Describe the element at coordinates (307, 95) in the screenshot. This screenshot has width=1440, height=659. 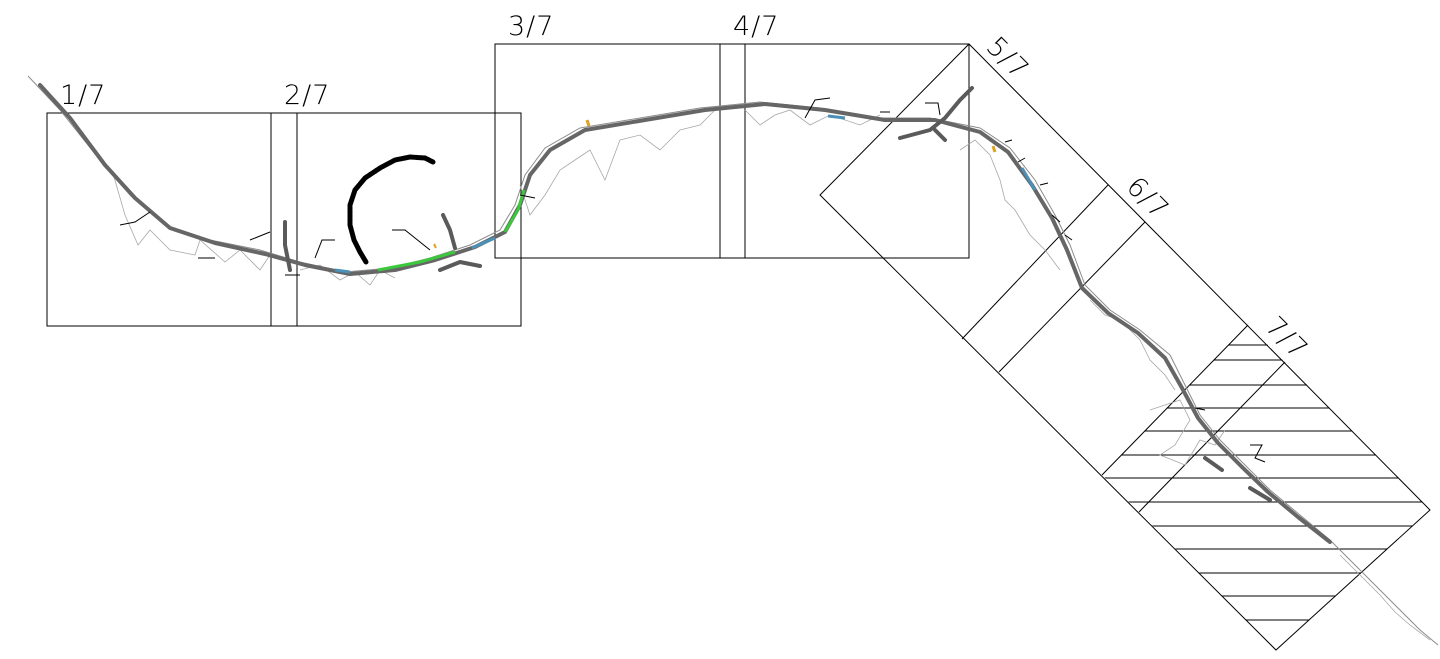
I see `sheet-label-2: 2/7` at that location.